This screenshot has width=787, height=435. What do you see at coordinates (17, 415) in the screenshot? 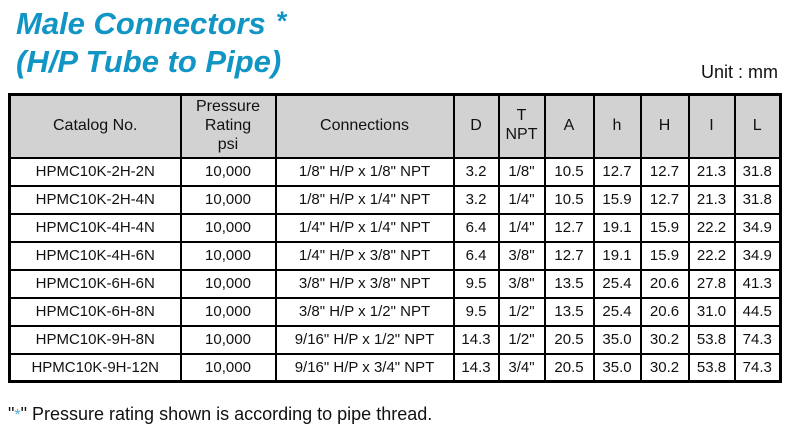
I see `footnote-asterisk: *` at bounding box center [17, 415].